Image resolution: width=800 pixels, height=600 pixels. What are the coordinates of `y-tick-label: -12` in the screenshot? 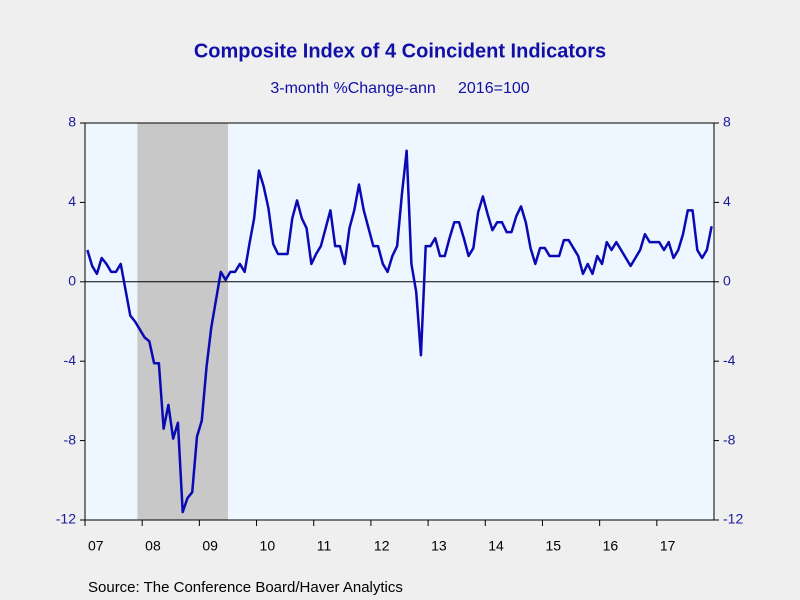 It's located at (66, 519).